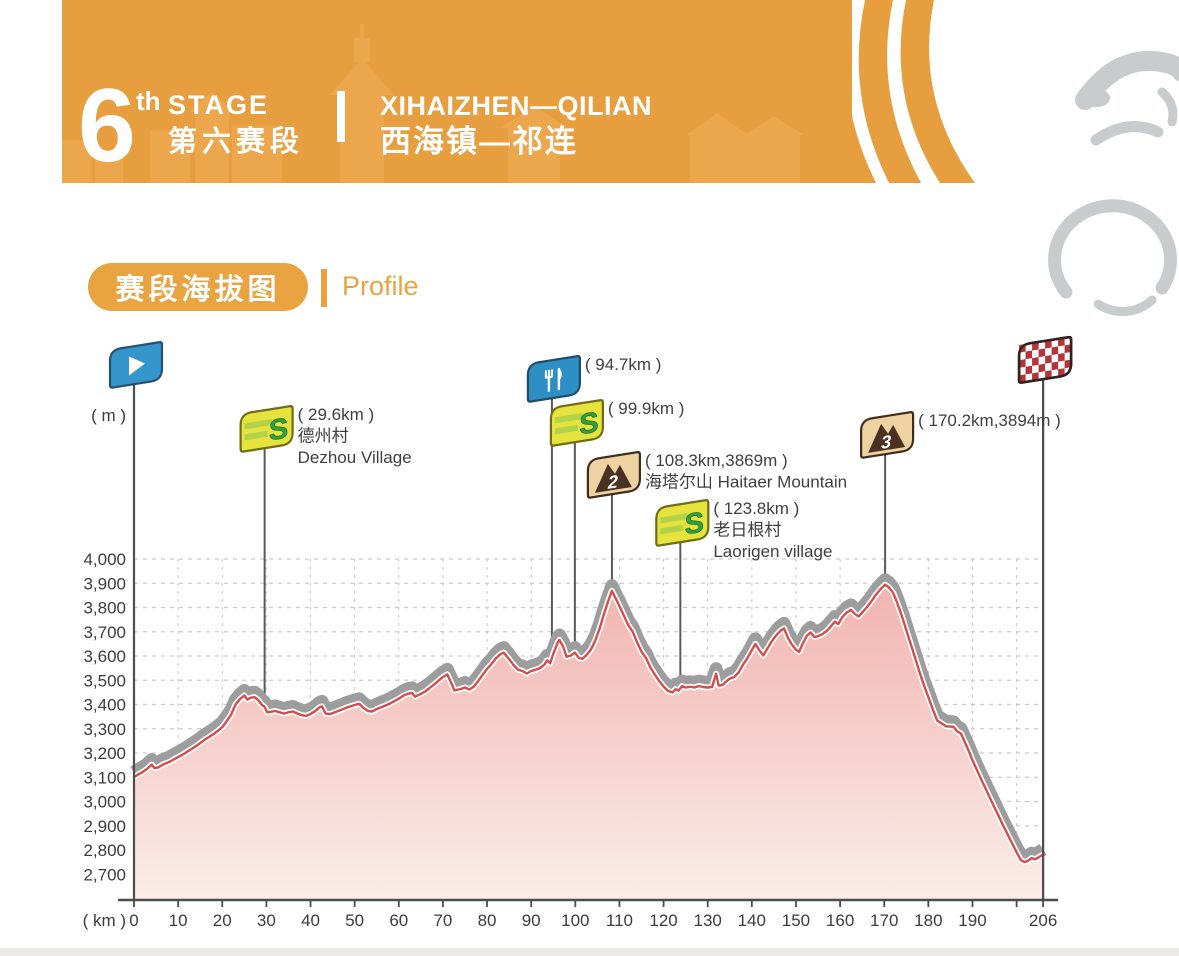 This screenshot has height=956, width=1179. I want to click on marker-label-climb-cat2-line1: ( 108.3km,3869m ), so click(716, 460).